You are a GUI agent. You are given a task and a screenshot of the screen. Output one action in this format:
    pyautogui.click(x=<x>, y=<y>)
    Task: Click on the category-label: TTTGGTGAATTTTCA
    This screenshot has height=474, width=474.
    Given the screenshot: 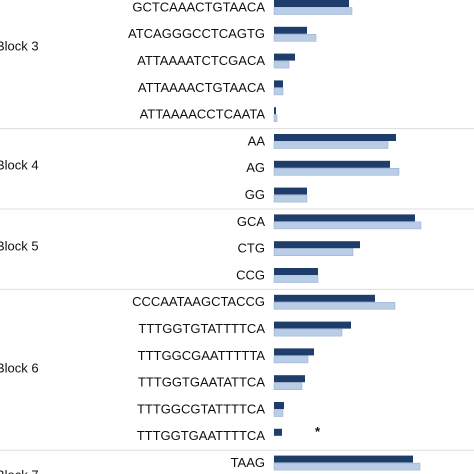 What is the action you would take?
    pyautogui.click(x=201, y=435)
    